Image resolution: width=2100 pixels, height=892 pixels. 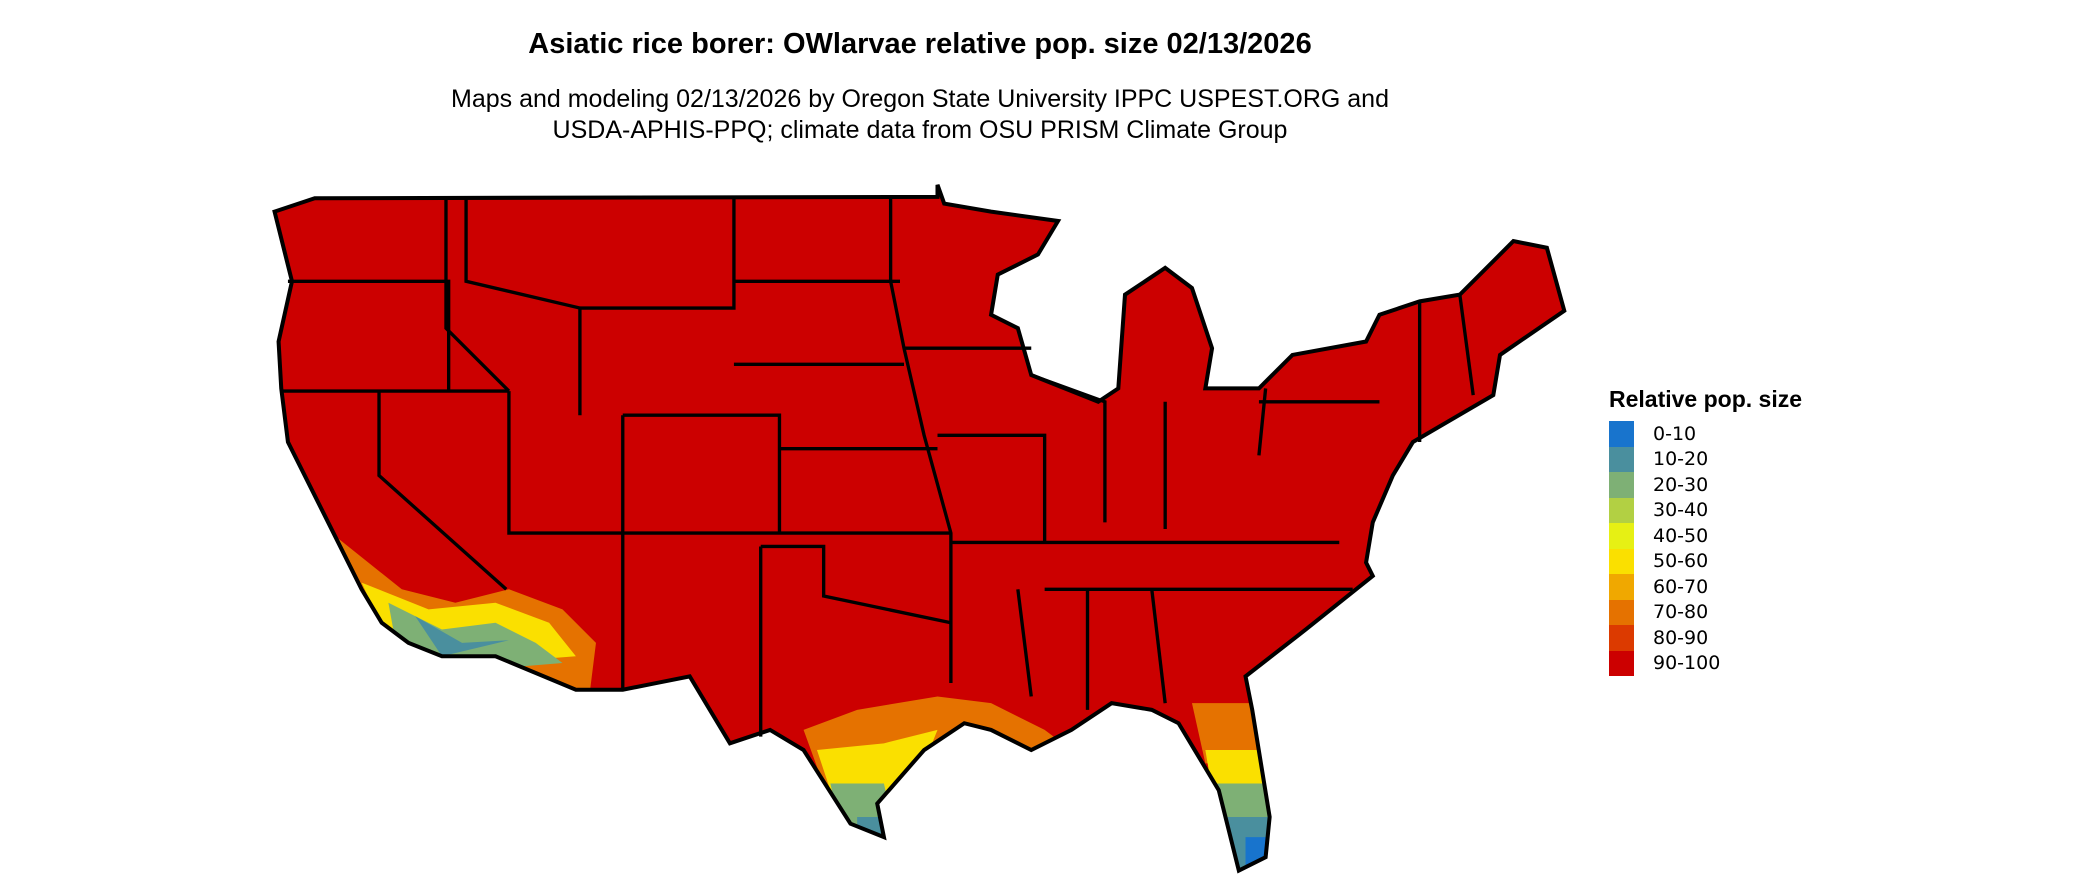 What do you see at coordinates (1681, 586) in the screenshot?
I see `legend-label: 60-70` at bounding box center [1681, 586].